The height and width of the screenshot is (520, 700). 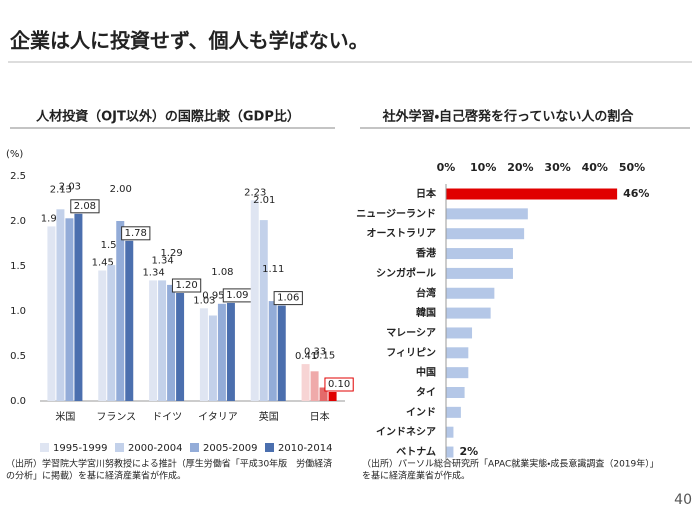 What do you see at coordinates (273, 269) in the screenshot?
I see `value-label: 1.11` at bounding box center [273, 269].